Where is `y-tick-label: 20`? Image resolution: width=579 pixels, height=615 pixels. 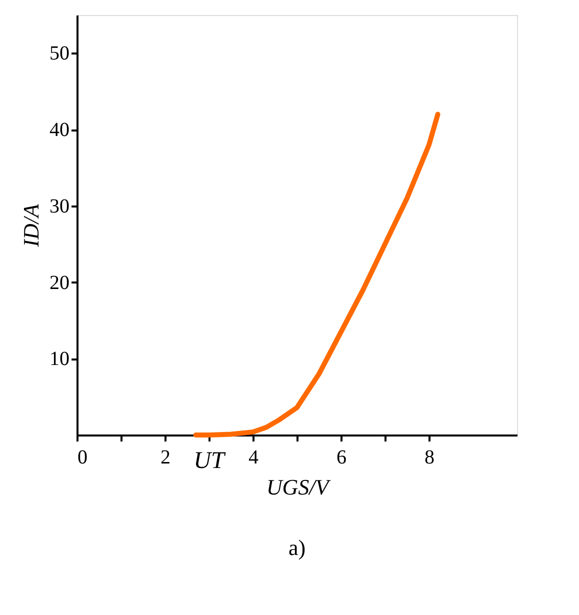 y-tick-label: 20 is located at coordinates (60, 283).